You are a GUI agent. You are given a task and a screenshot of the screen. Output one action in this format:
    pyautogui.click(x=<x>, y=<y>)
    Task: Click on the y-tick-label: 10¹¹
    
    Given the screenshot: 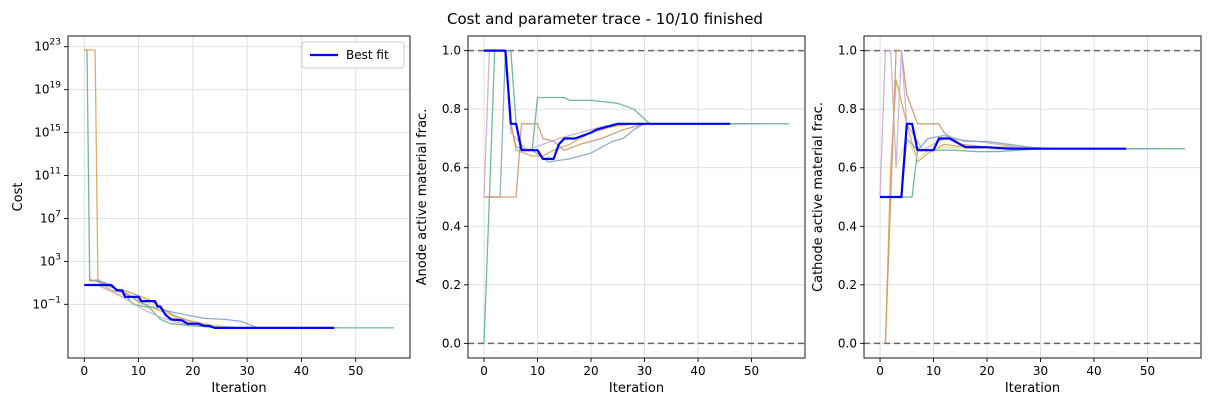 What is the action you would take?
    pyautogui.click(x=47, y=175)
    